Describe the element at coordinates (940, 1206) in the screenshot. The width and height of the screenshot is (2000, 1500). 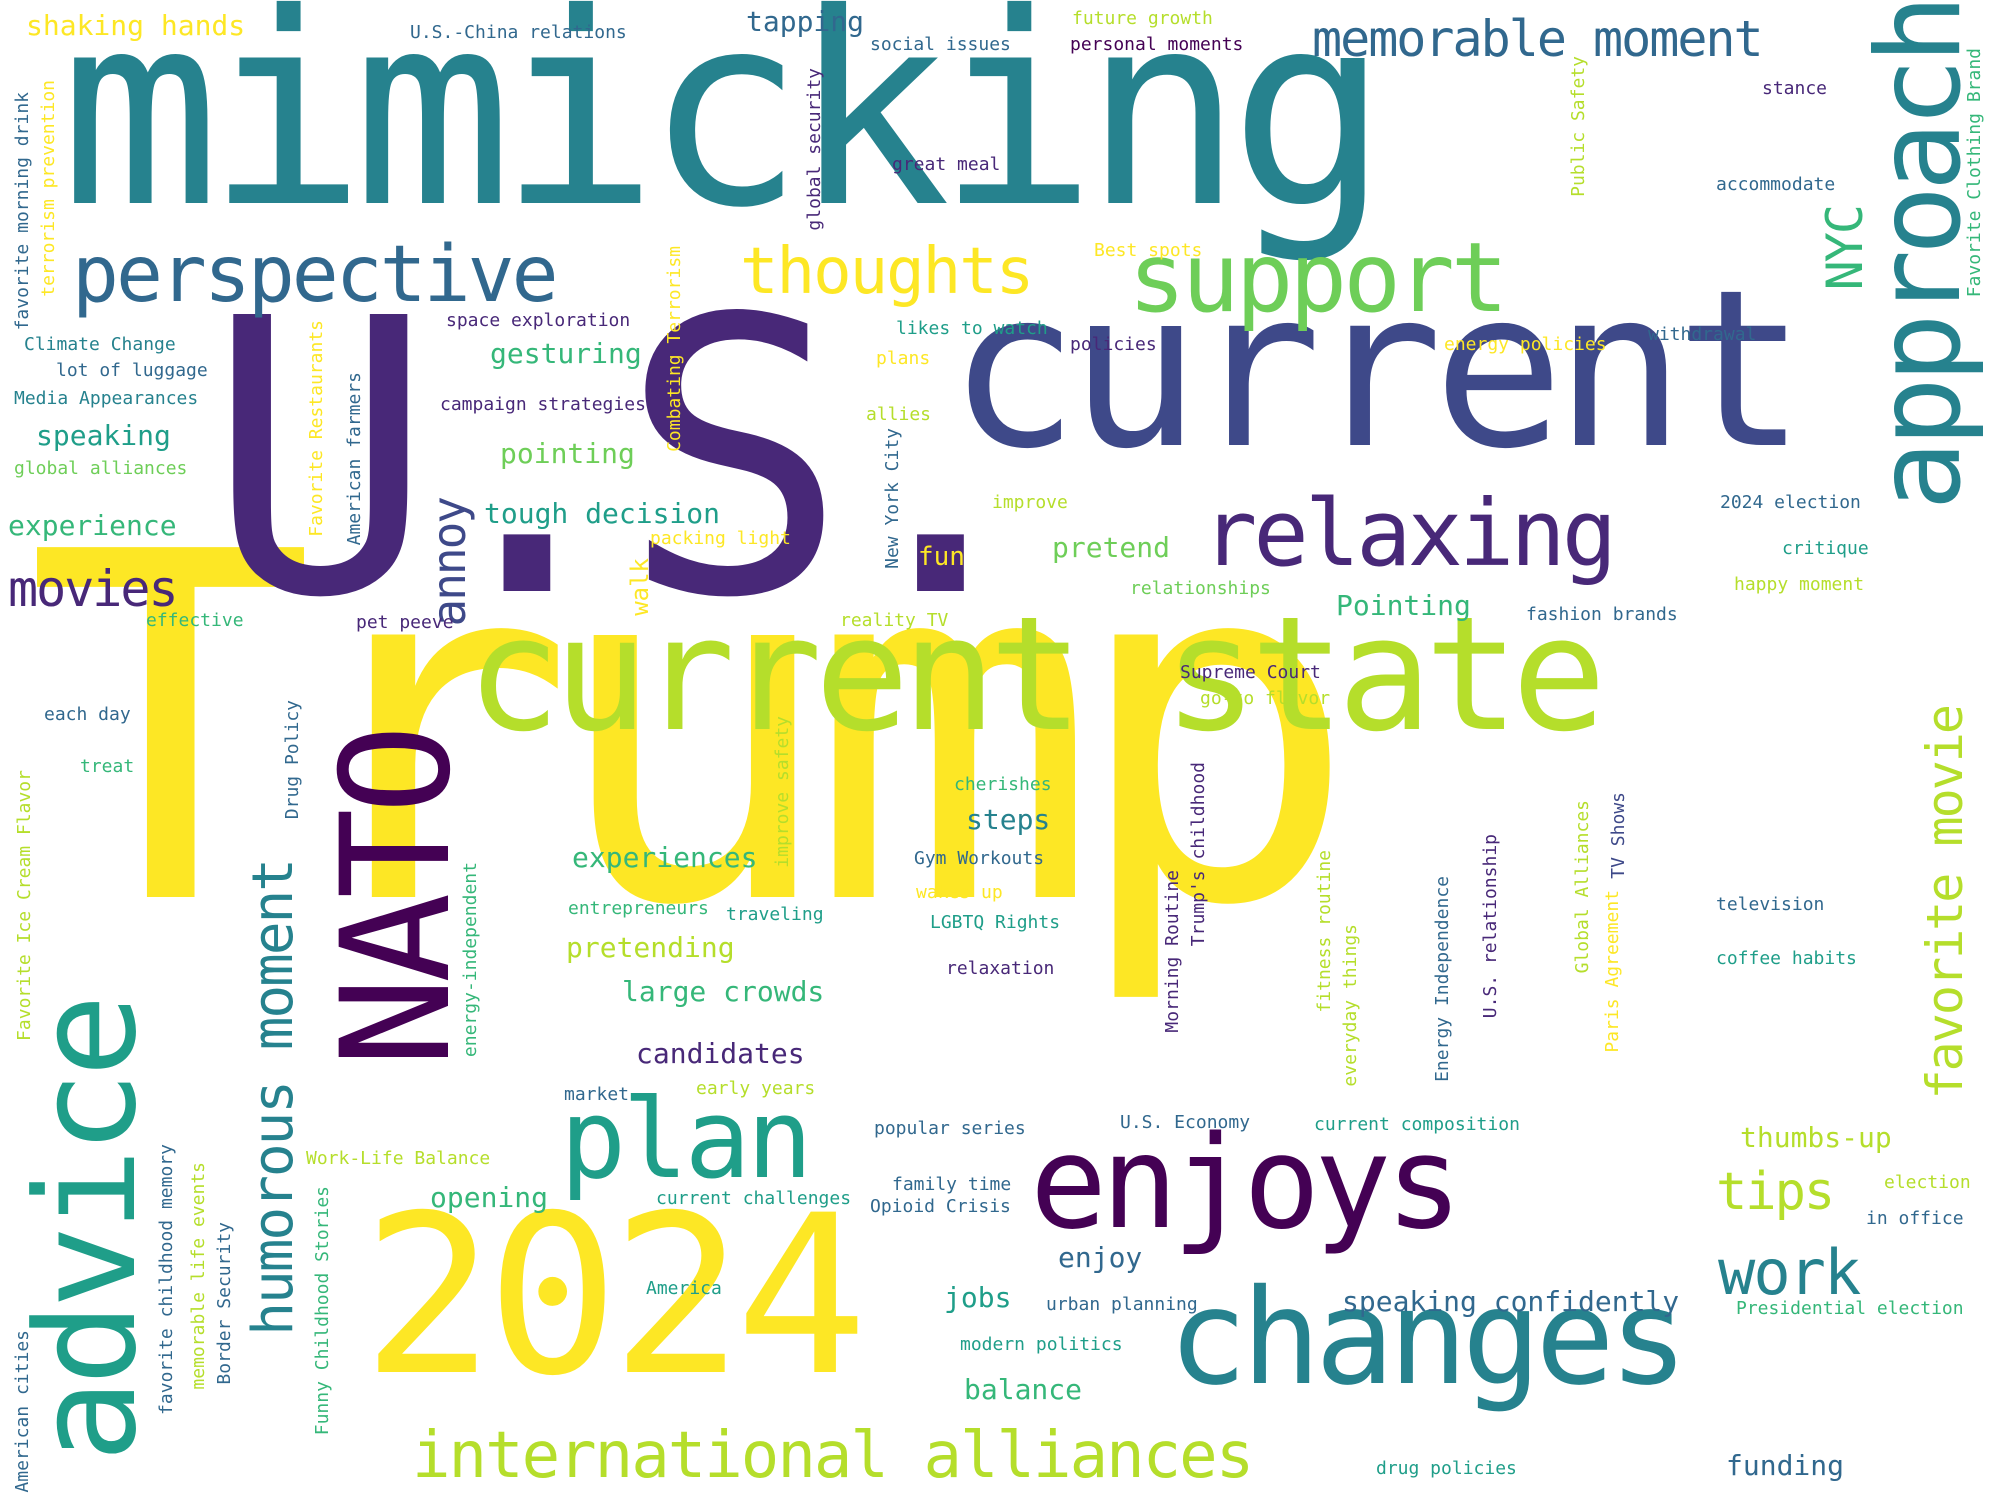
I see `word-opioid-crisis: Opioid Crisis` at that location.